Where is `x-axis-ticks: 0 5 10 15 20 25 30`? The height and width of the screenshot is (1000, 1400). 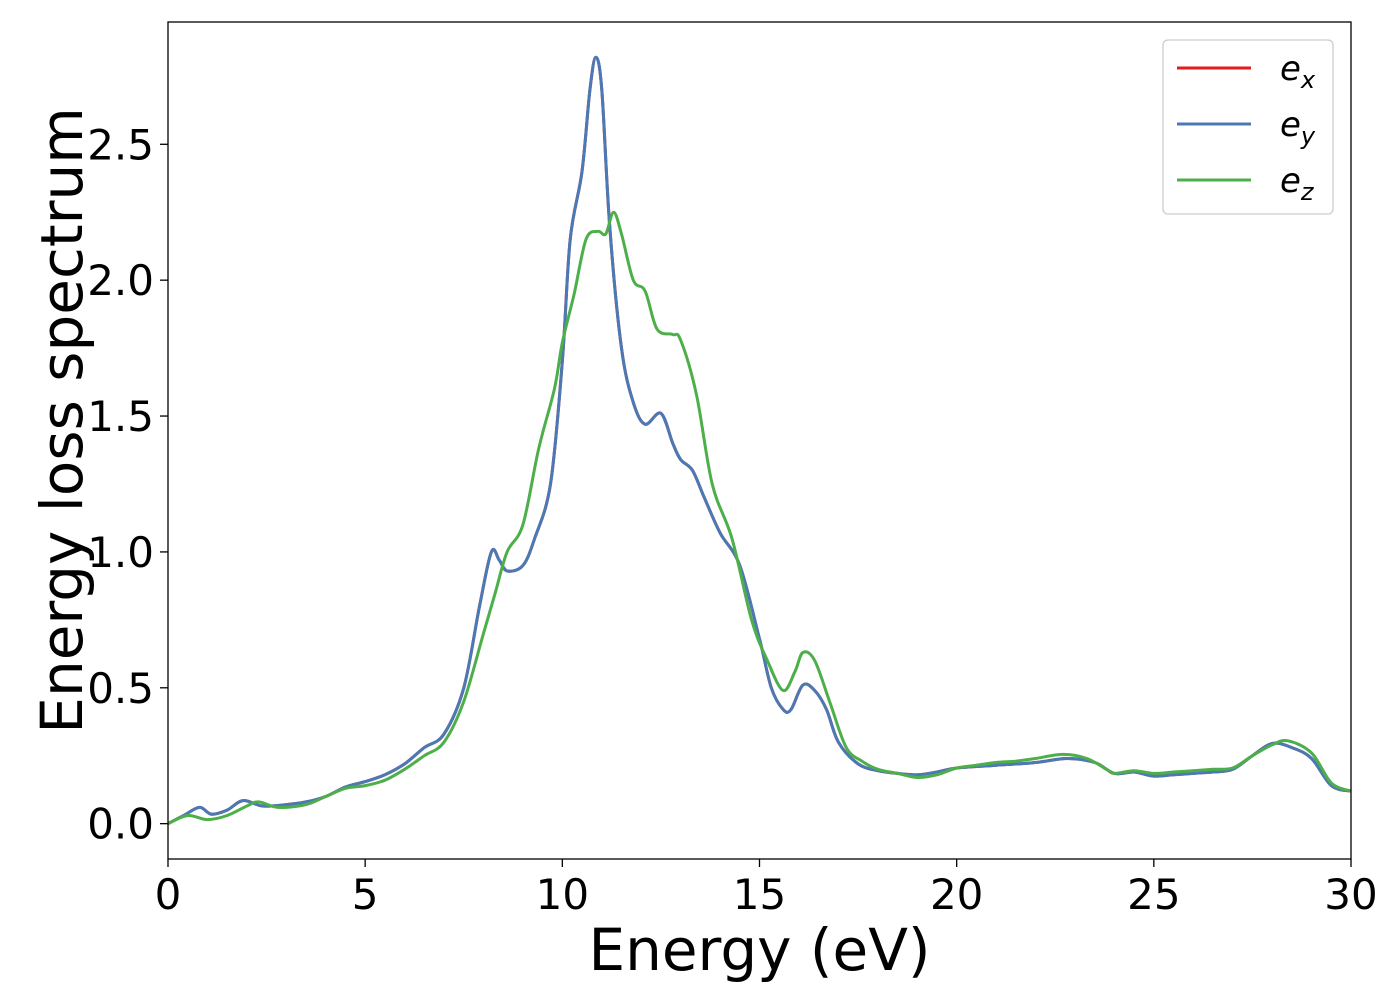 x-axis-ticks: 0 5 10 15 20 25 30 is located at coordinates (766, 889).